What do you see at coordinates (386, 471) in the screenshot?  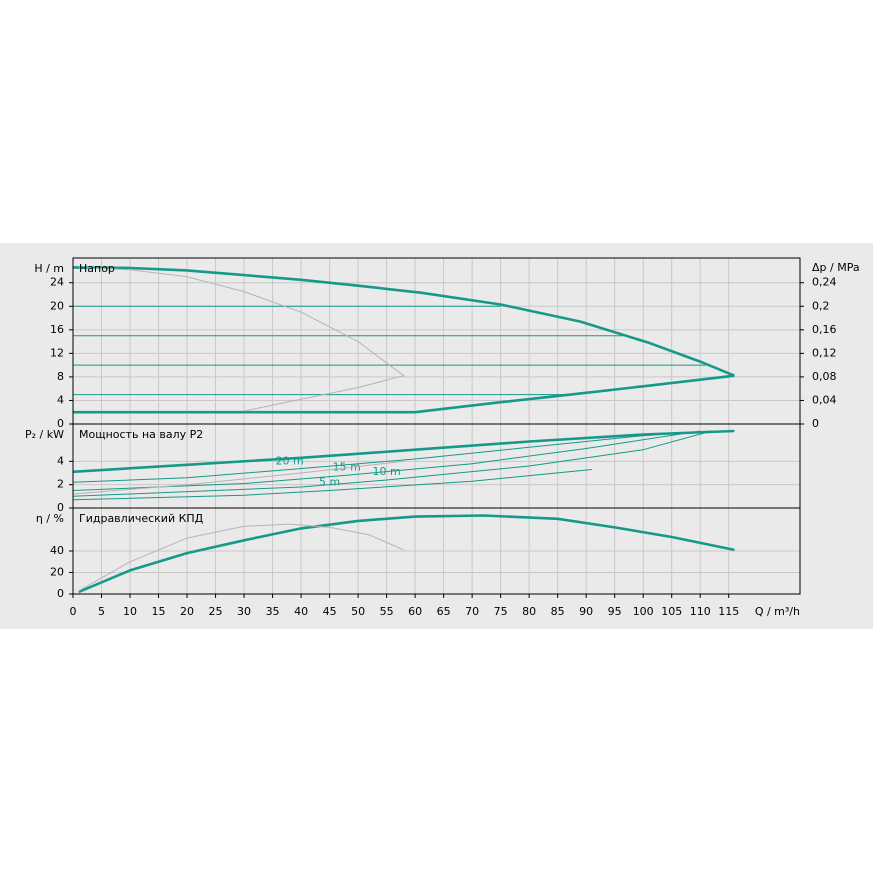 I see `curve-label: 10 m` at bounding box center [386, 471].